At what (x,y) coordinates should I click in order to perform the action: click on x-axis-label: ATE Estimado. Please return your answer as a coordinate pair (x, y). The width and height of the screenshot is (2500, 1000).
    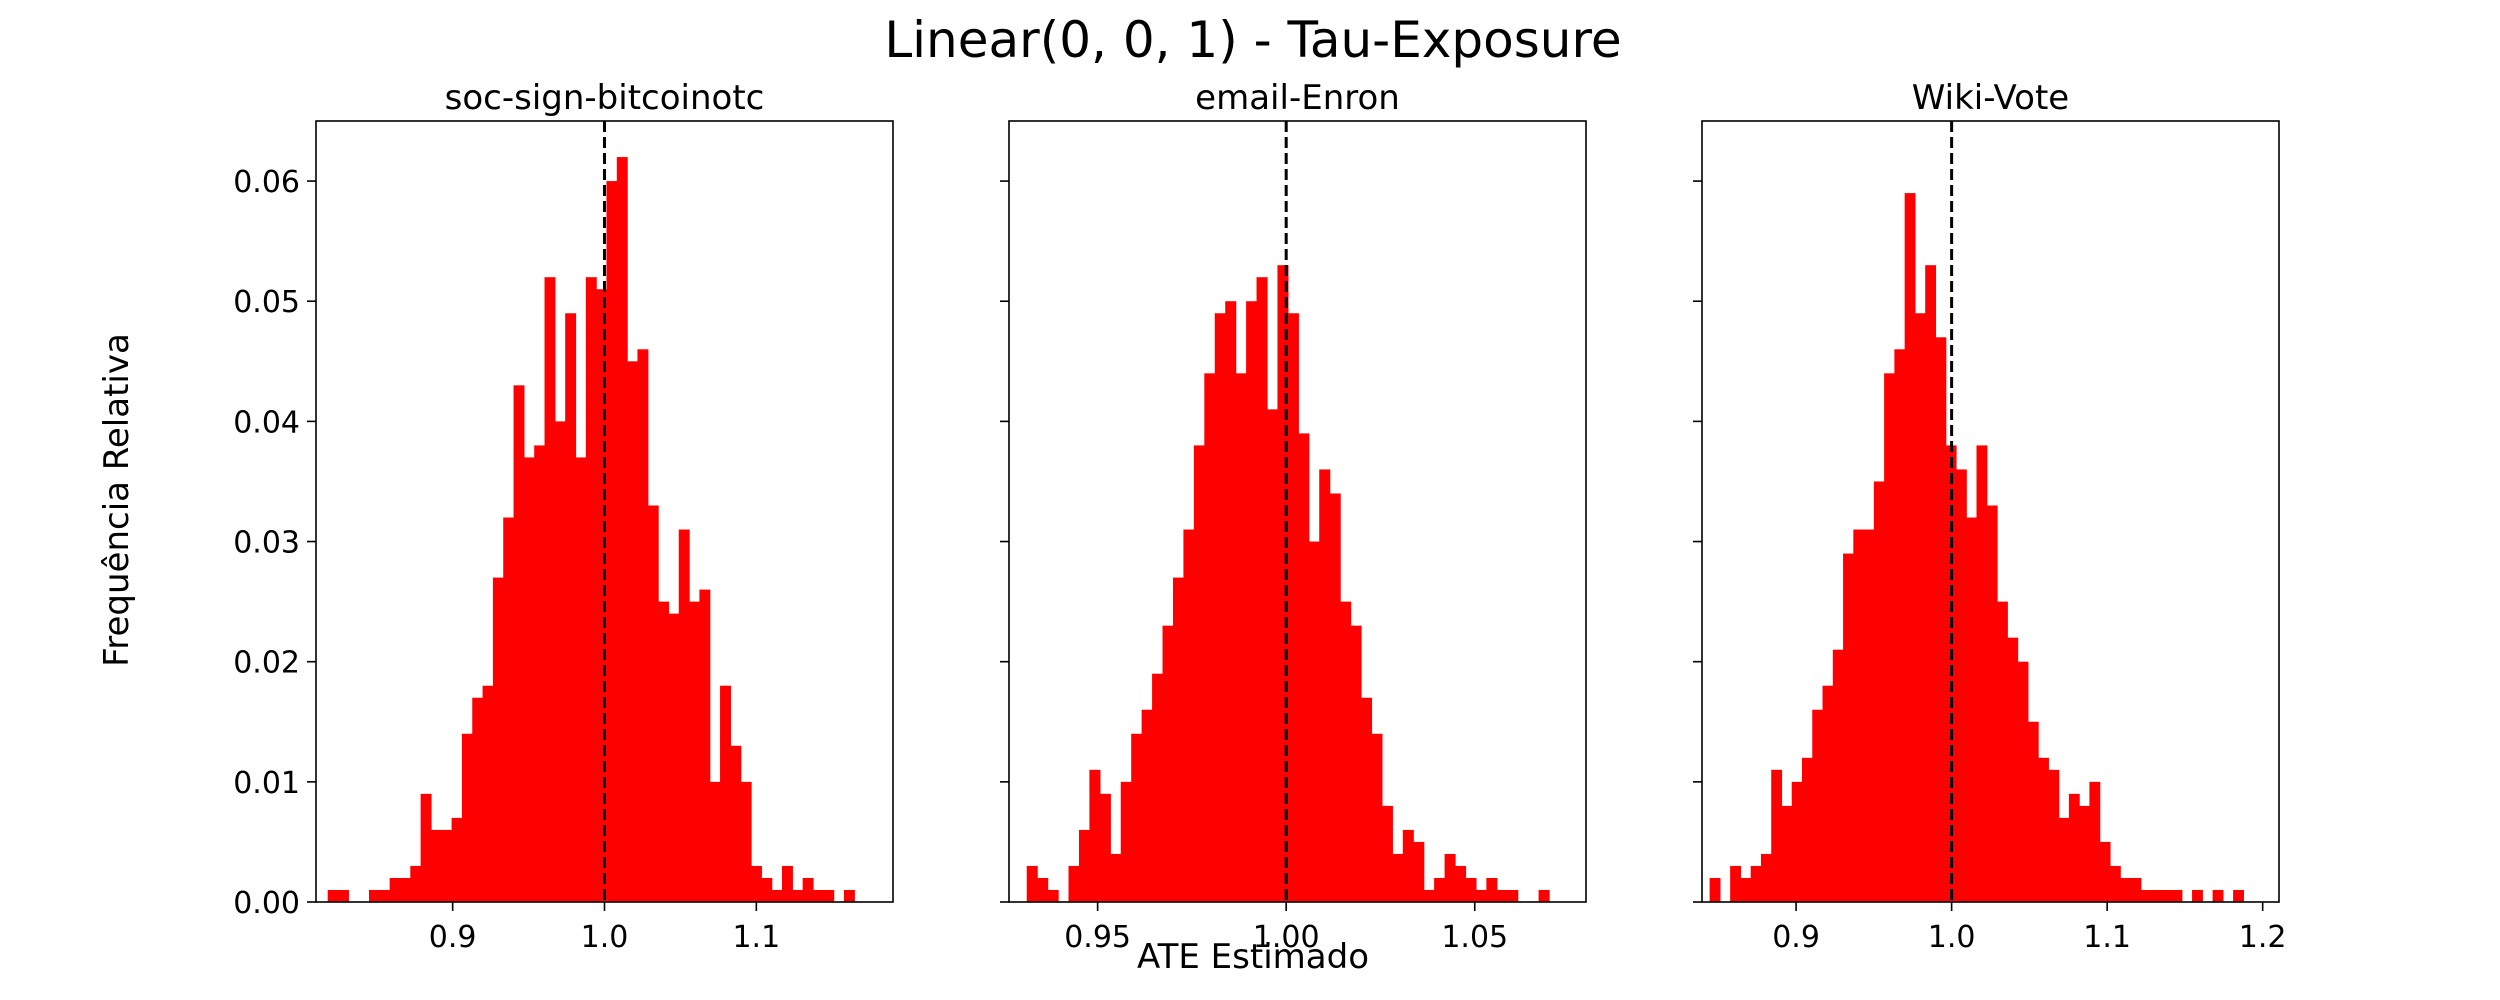
    Looking at the image, I should click on (1253, 957).